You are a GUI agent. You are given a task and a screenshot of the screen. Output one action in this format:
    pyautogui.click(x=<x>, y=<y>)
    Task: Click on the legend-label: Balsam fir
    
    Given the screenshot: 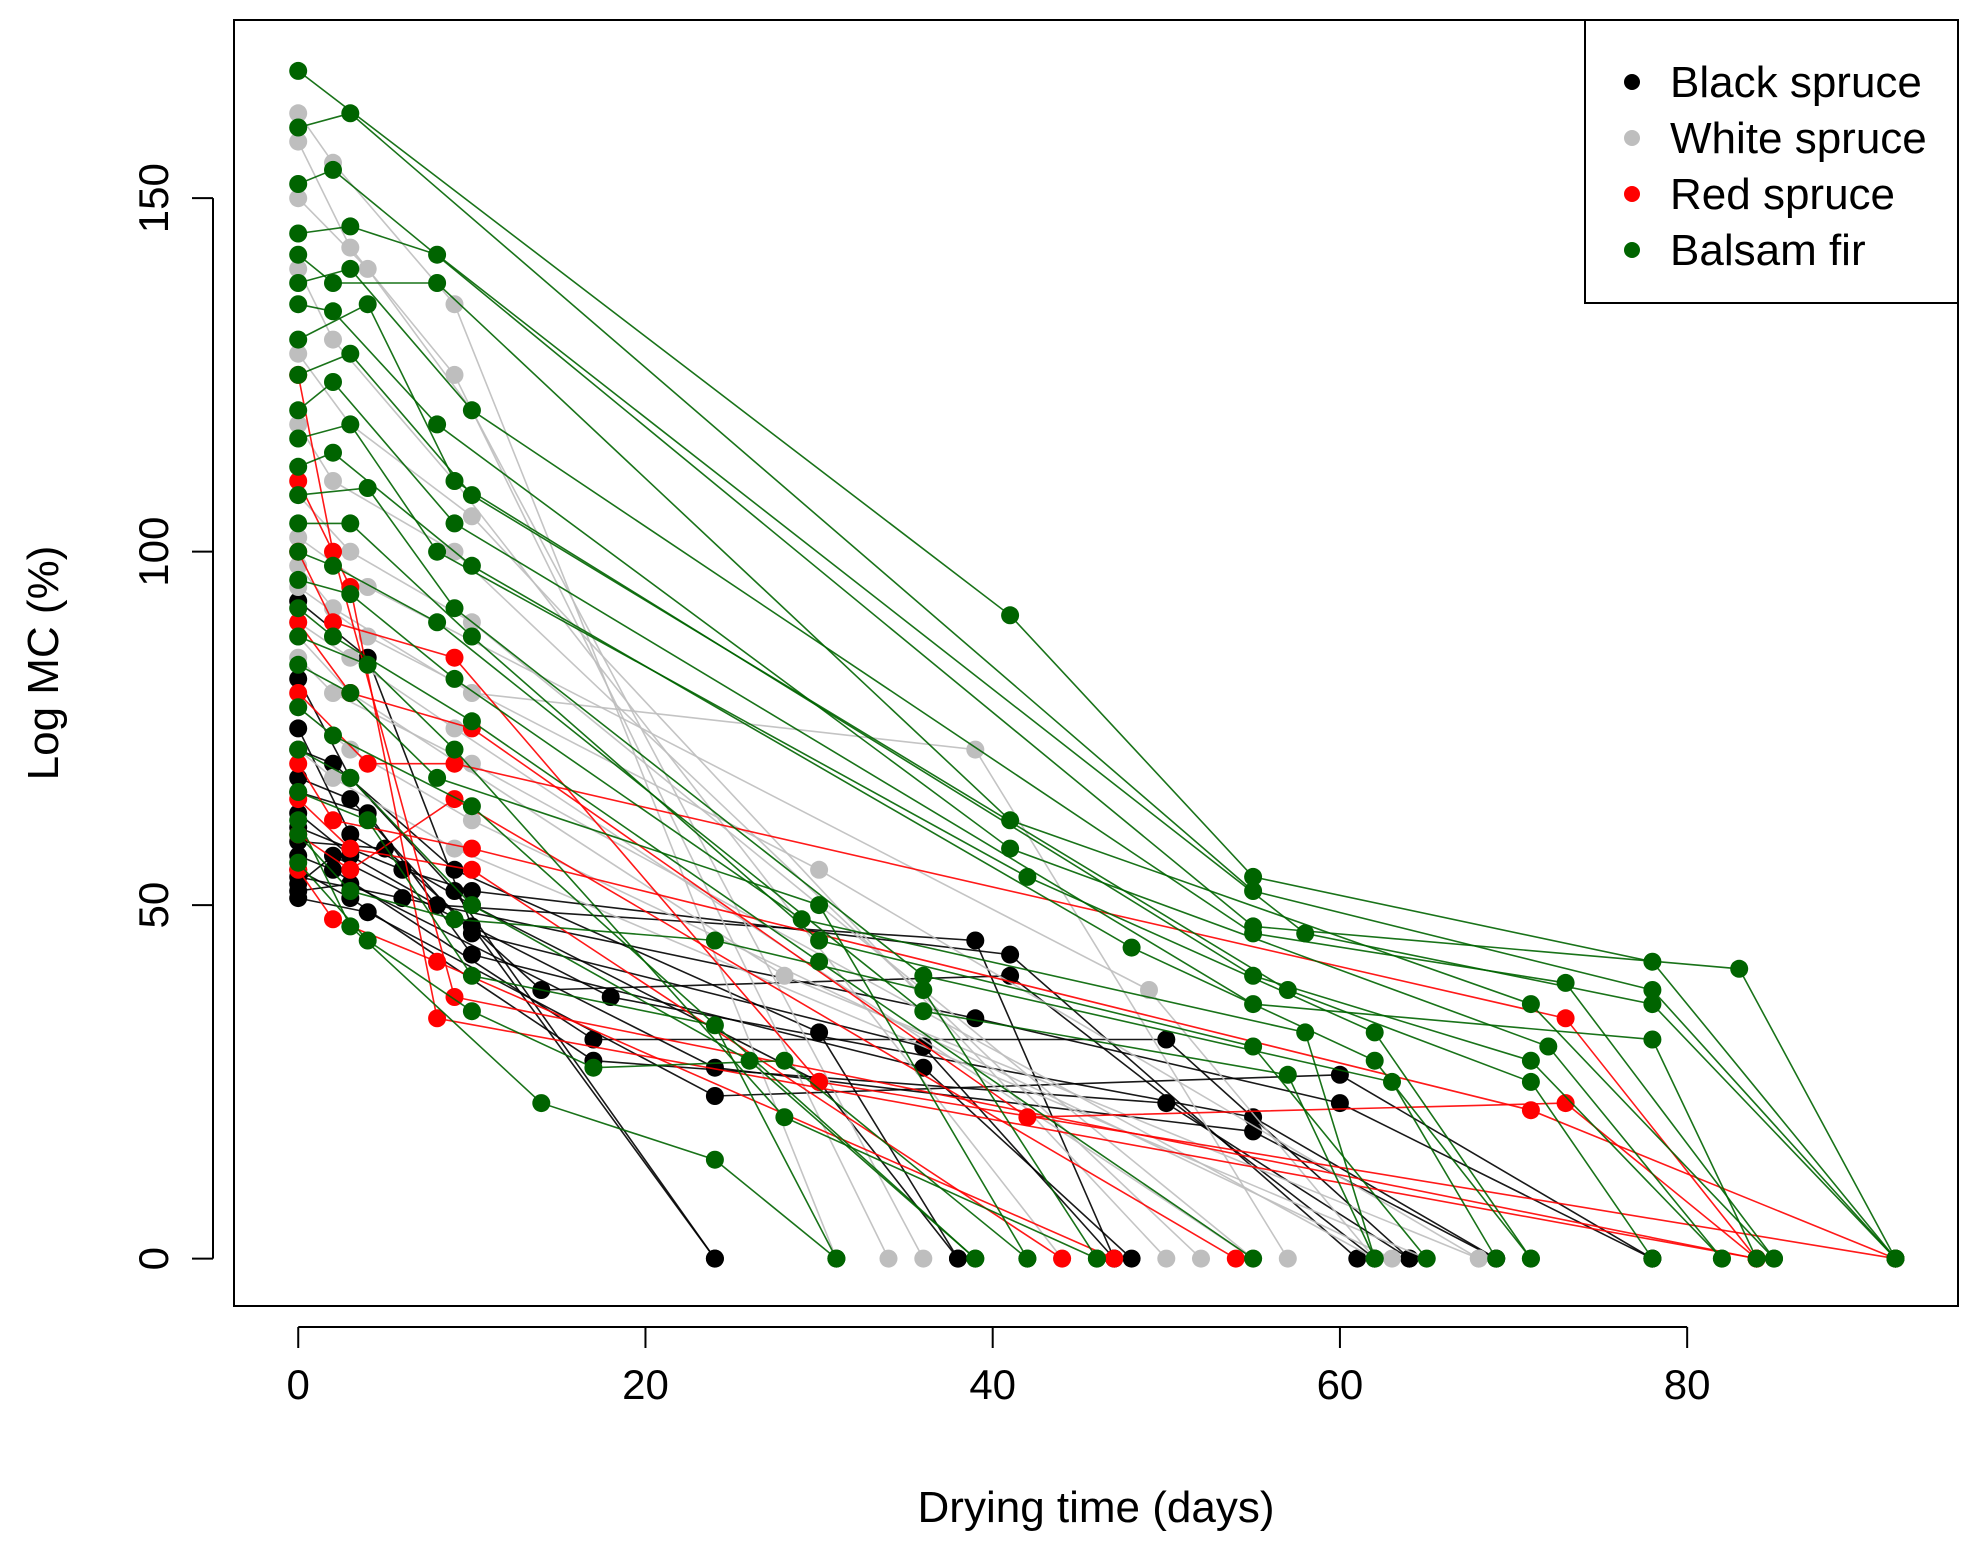 What is the action you would take?
    pyautogui.click(x=1768, y=250)
    